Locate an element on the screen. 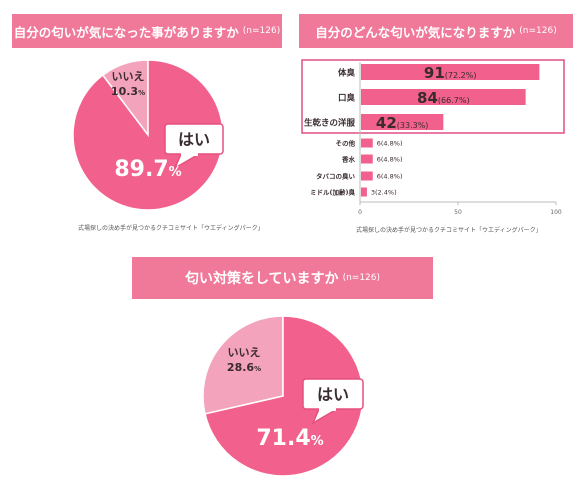  pie-chart-2-no-value: 28.6% is located at coordinates (244, 367).